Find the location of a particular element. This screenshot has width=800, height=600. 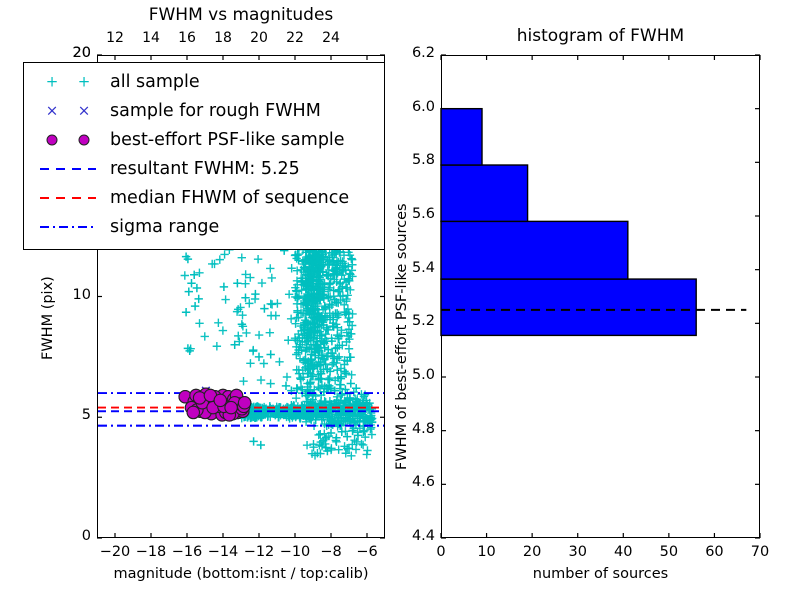

histogram-y-tick-label: 6.0 is located at coordinates (423, 106).